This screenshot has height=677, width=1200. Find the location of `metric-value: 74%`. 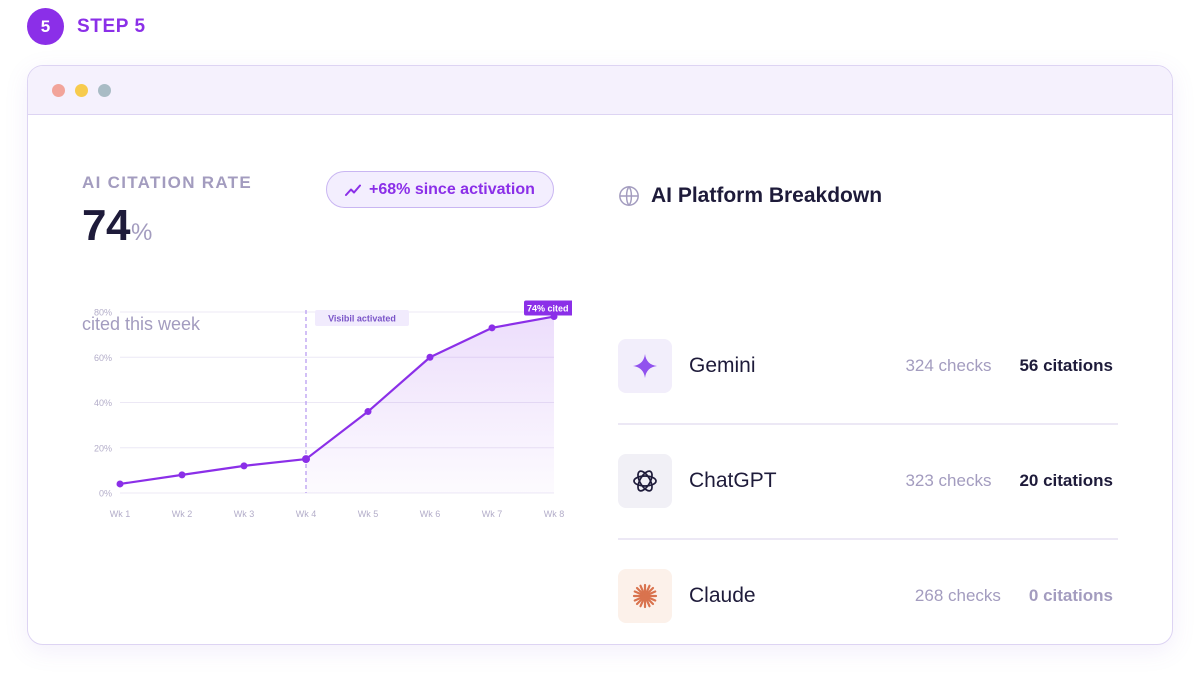

metric-value: 74% is located at coordinates (117, 226).